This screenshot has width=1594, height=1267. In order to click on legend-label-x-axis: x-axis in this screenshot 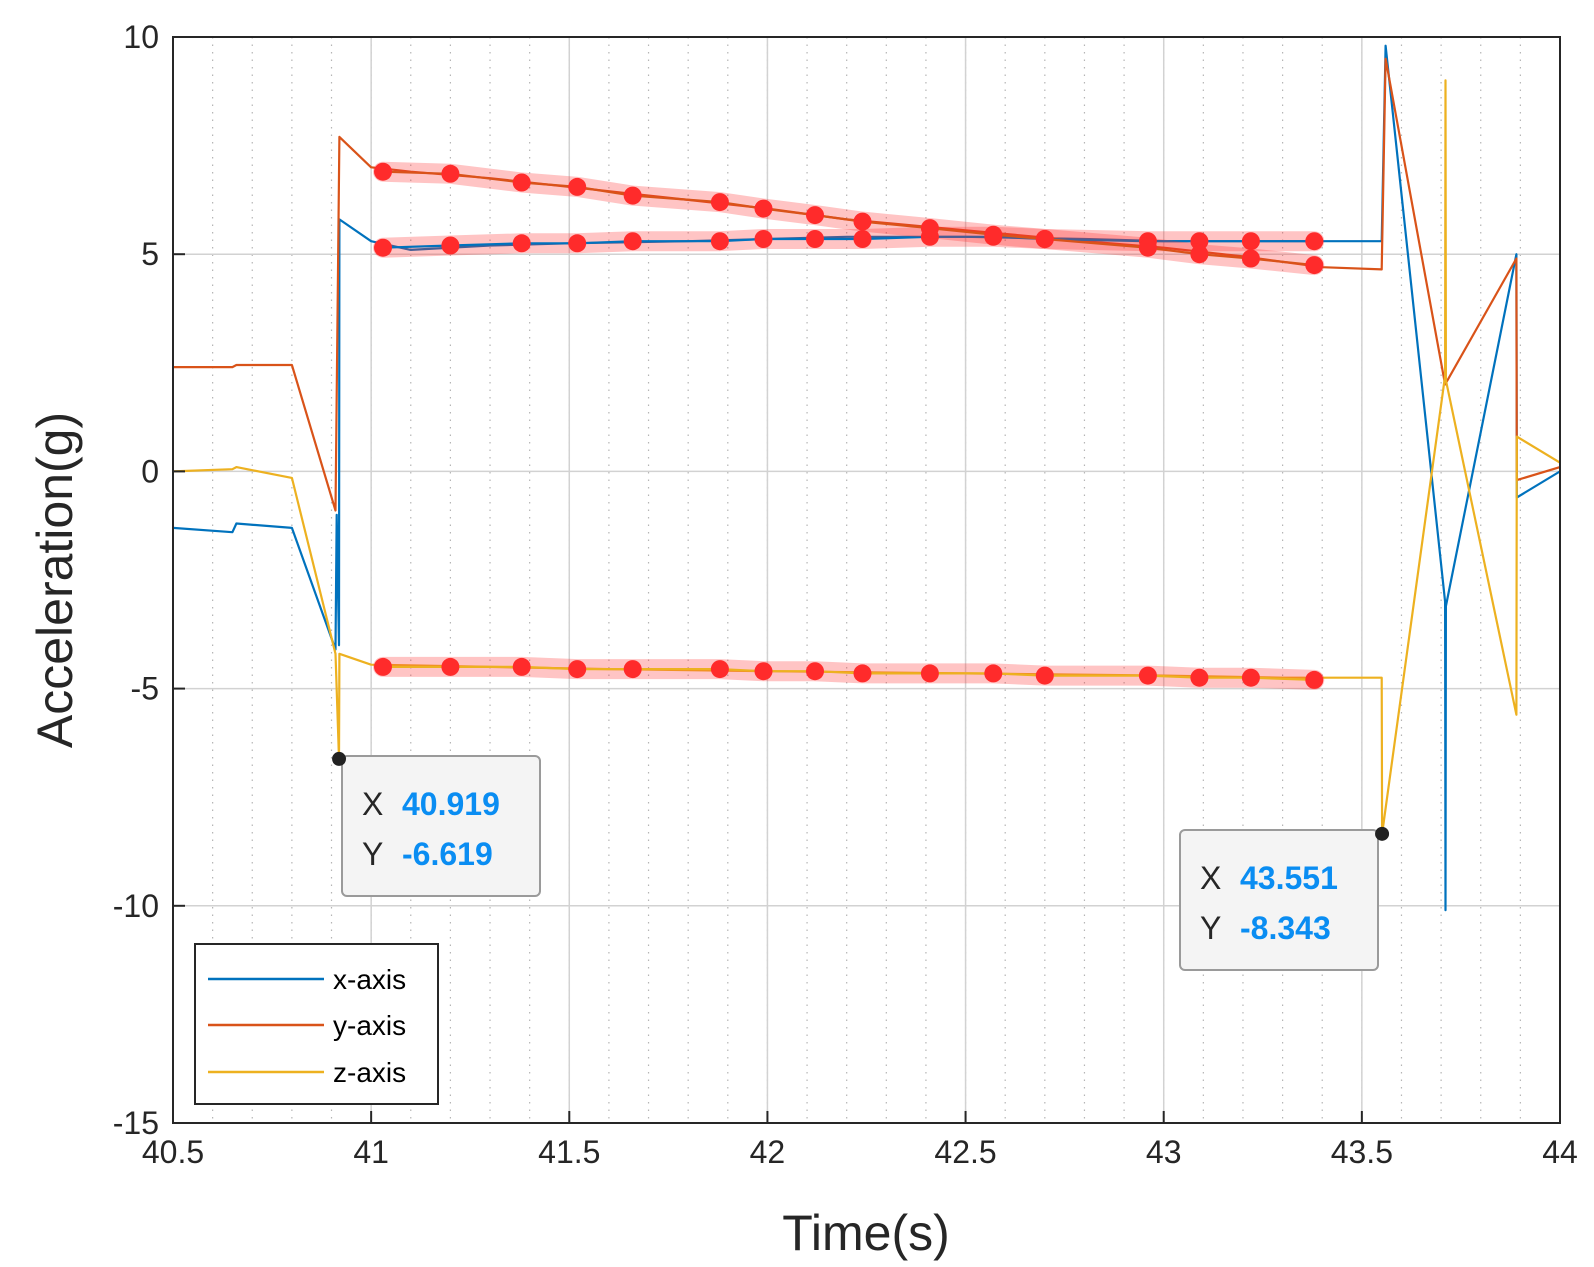, I will do `click(369, 979)`.